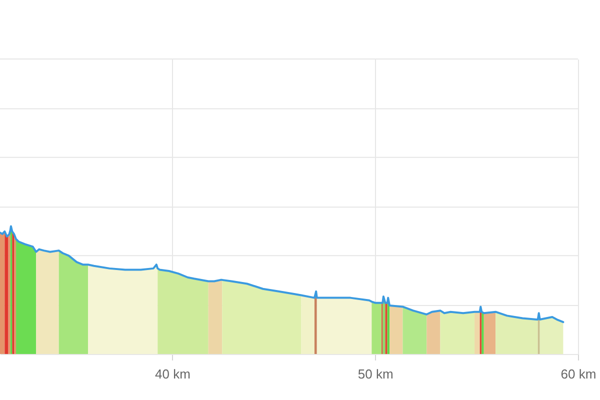 This screenshot has height=400, width=600. Describe the element at coordinates (376, 374) in the screenshot. I see `x-tick-label: 50 km` at that location.